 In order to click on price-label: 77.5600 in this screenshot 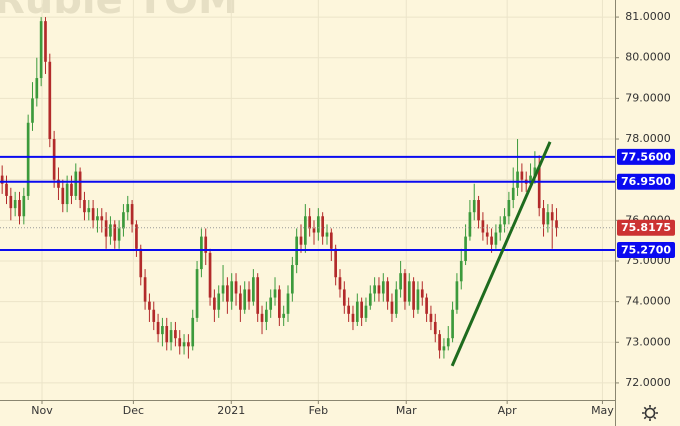, I will do `click(646, 156)`.